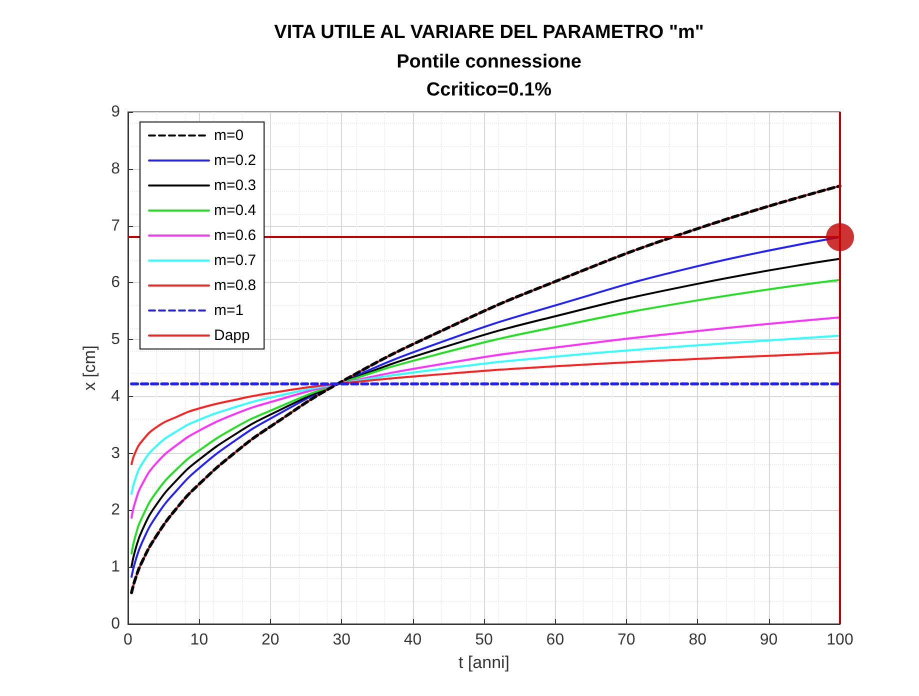  Describe the element at coordinates (484, 662) in the screenshot. I see `x-axis-title: t [anni]` at that location.